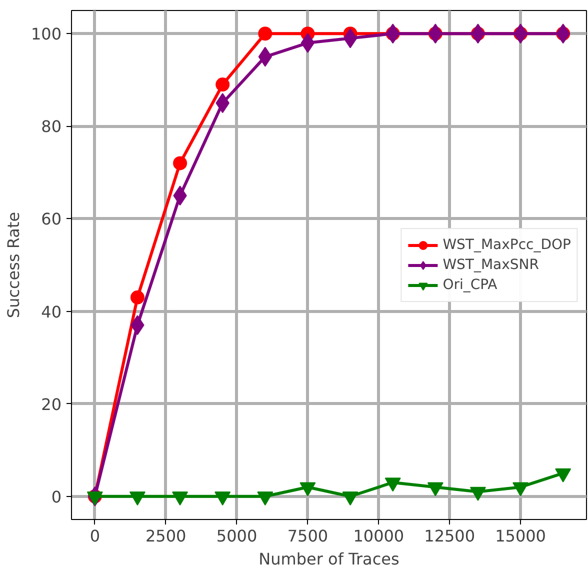 The width and height of the screenshot is (588, 571). I want to click on y-tick-label: 20, so click(51, 404).